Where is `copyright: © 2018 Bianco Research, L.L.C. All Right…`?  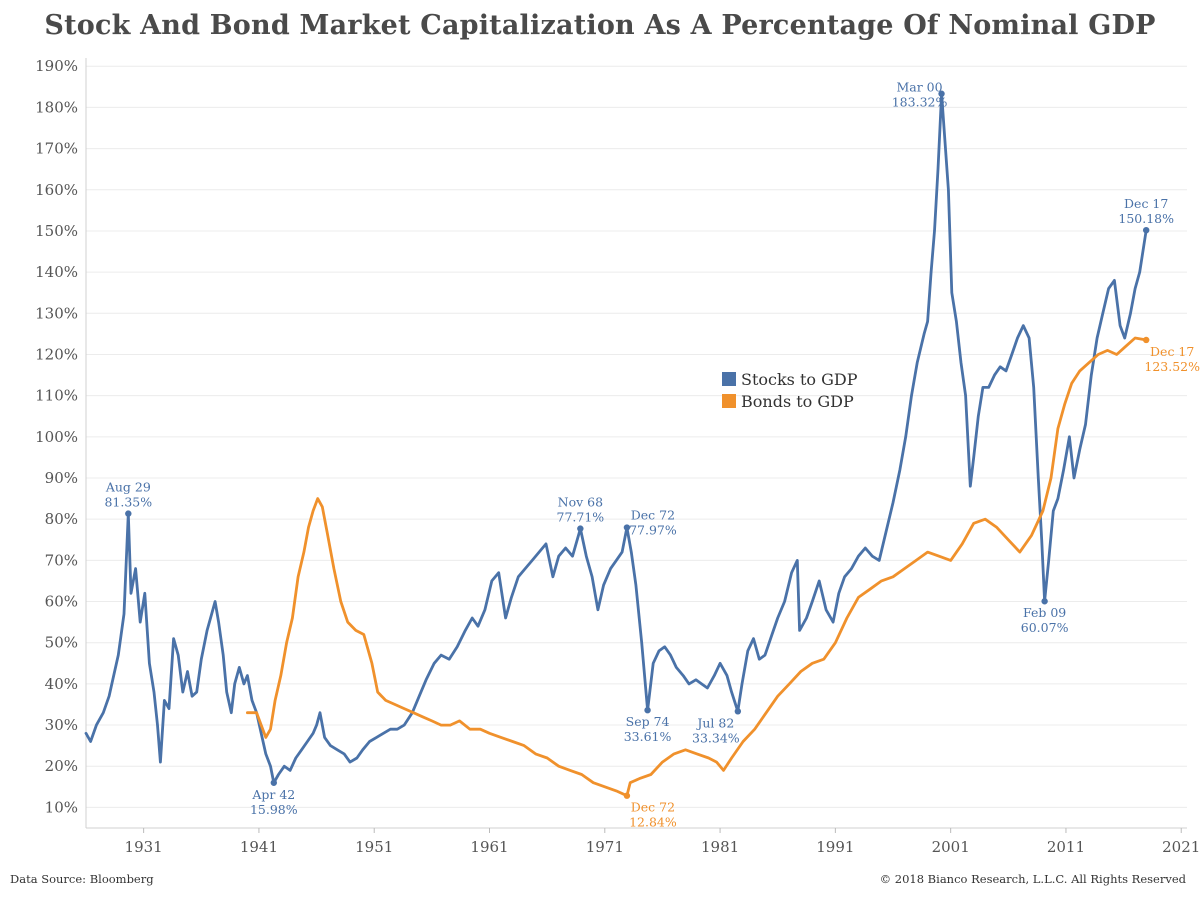
copyright: © 2018 Bianco Research, L.L.C. All Right… is located at coordinates (1032, 879).